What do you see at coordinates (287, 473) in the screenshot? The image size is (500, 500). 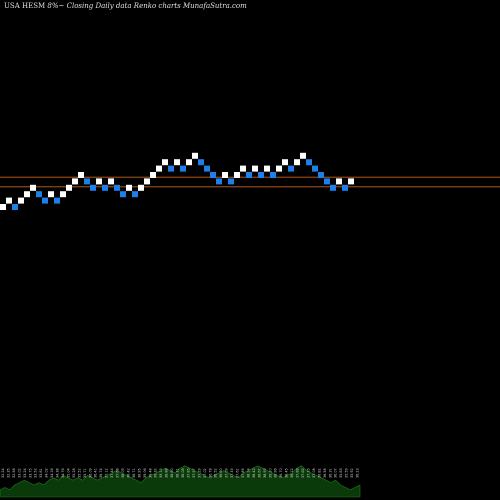 I see `price-label: 38.45` at bounding box center [287, 473].